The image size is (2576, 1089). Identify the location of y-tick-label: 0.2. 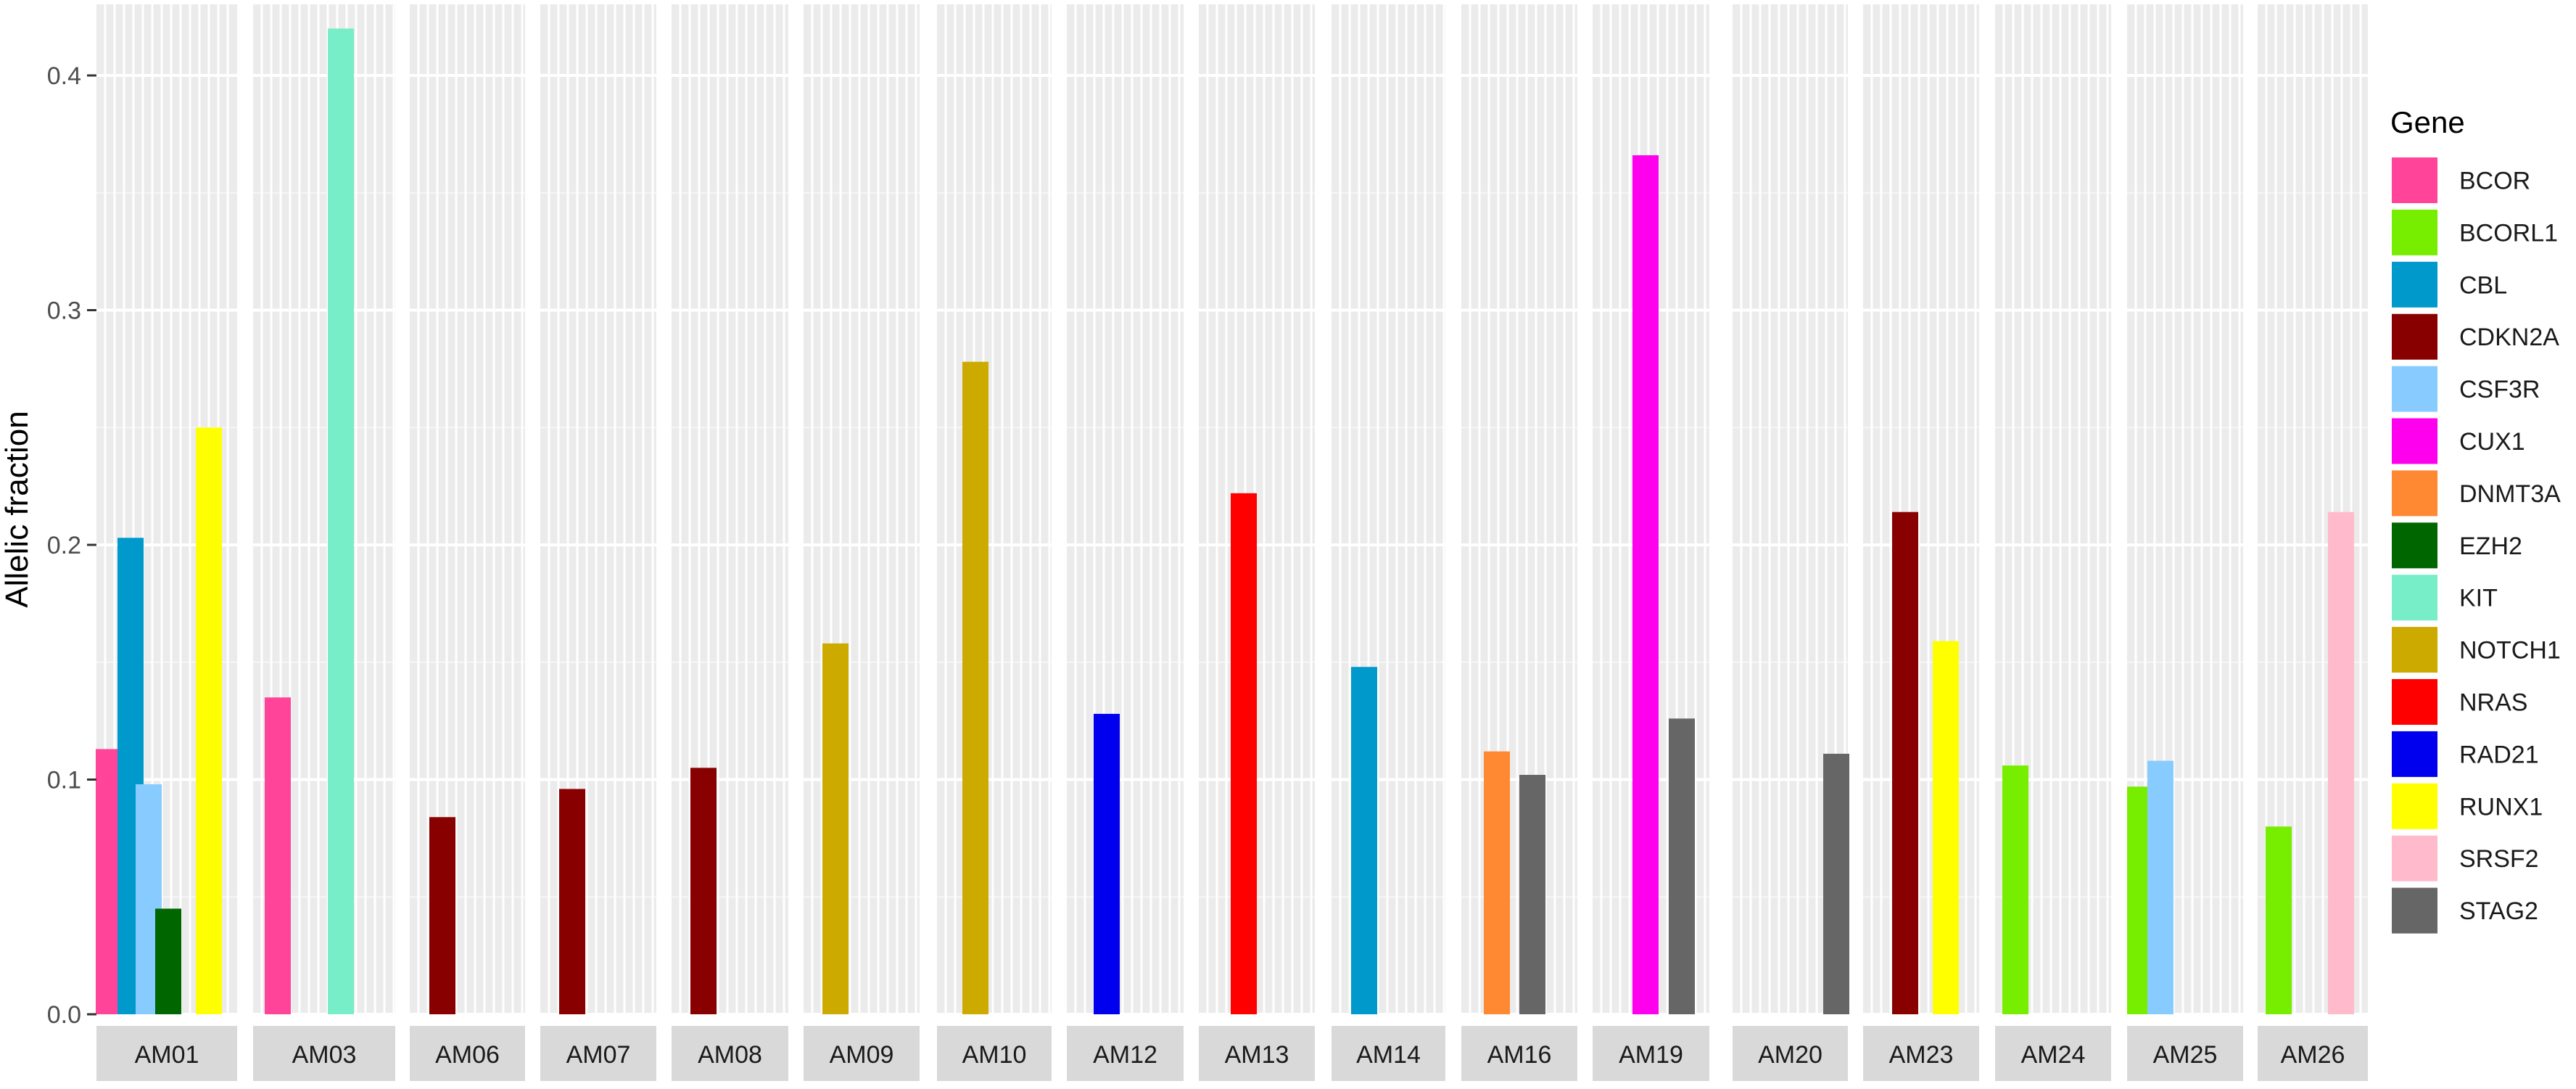
(64, 545).